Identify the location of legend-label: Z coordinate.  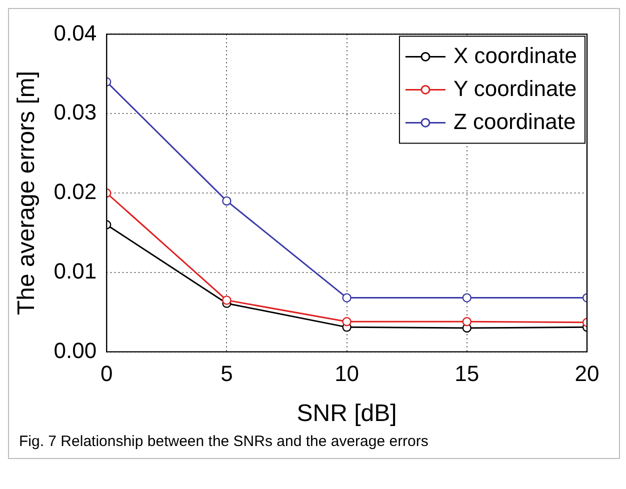
(514, 121).